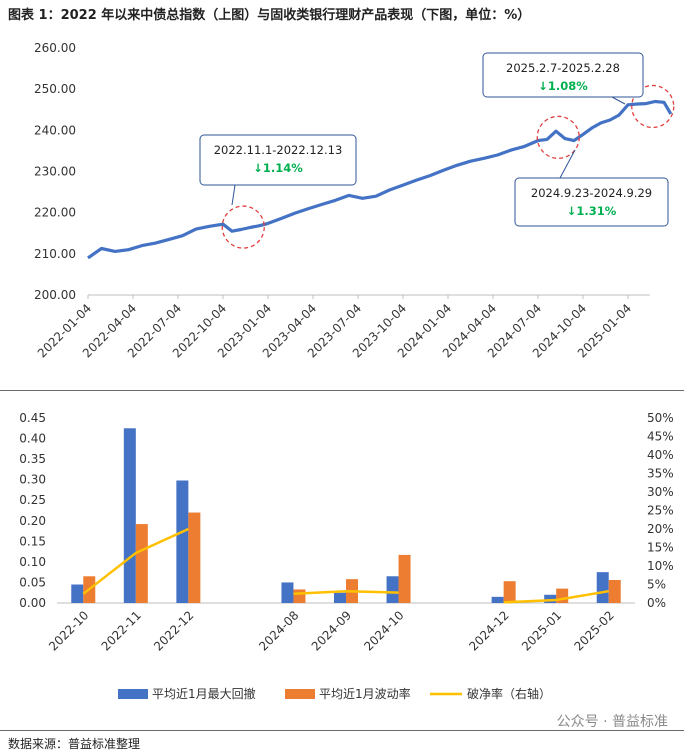 This screenshot has height=752, width=684. I want to click on x-tick-label: 2022-11, so click(121, 630).